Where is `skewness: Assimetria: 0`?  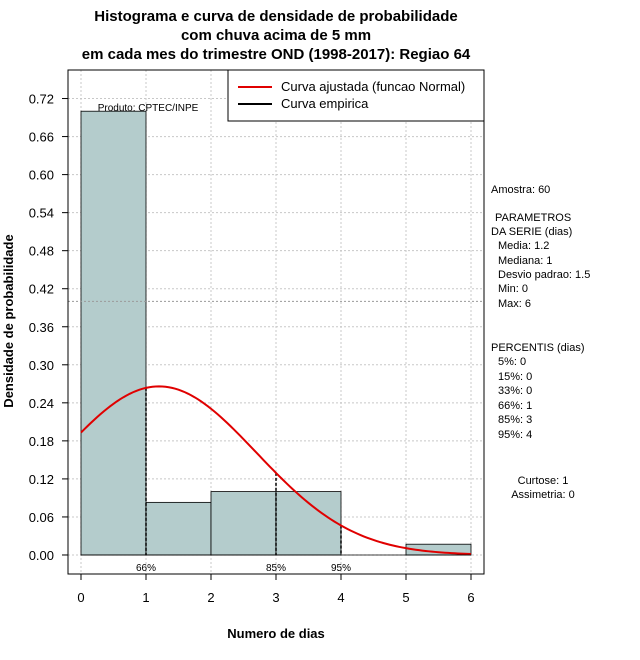 skewness: Assimetria: 0 is located at coordinates (543, 495).